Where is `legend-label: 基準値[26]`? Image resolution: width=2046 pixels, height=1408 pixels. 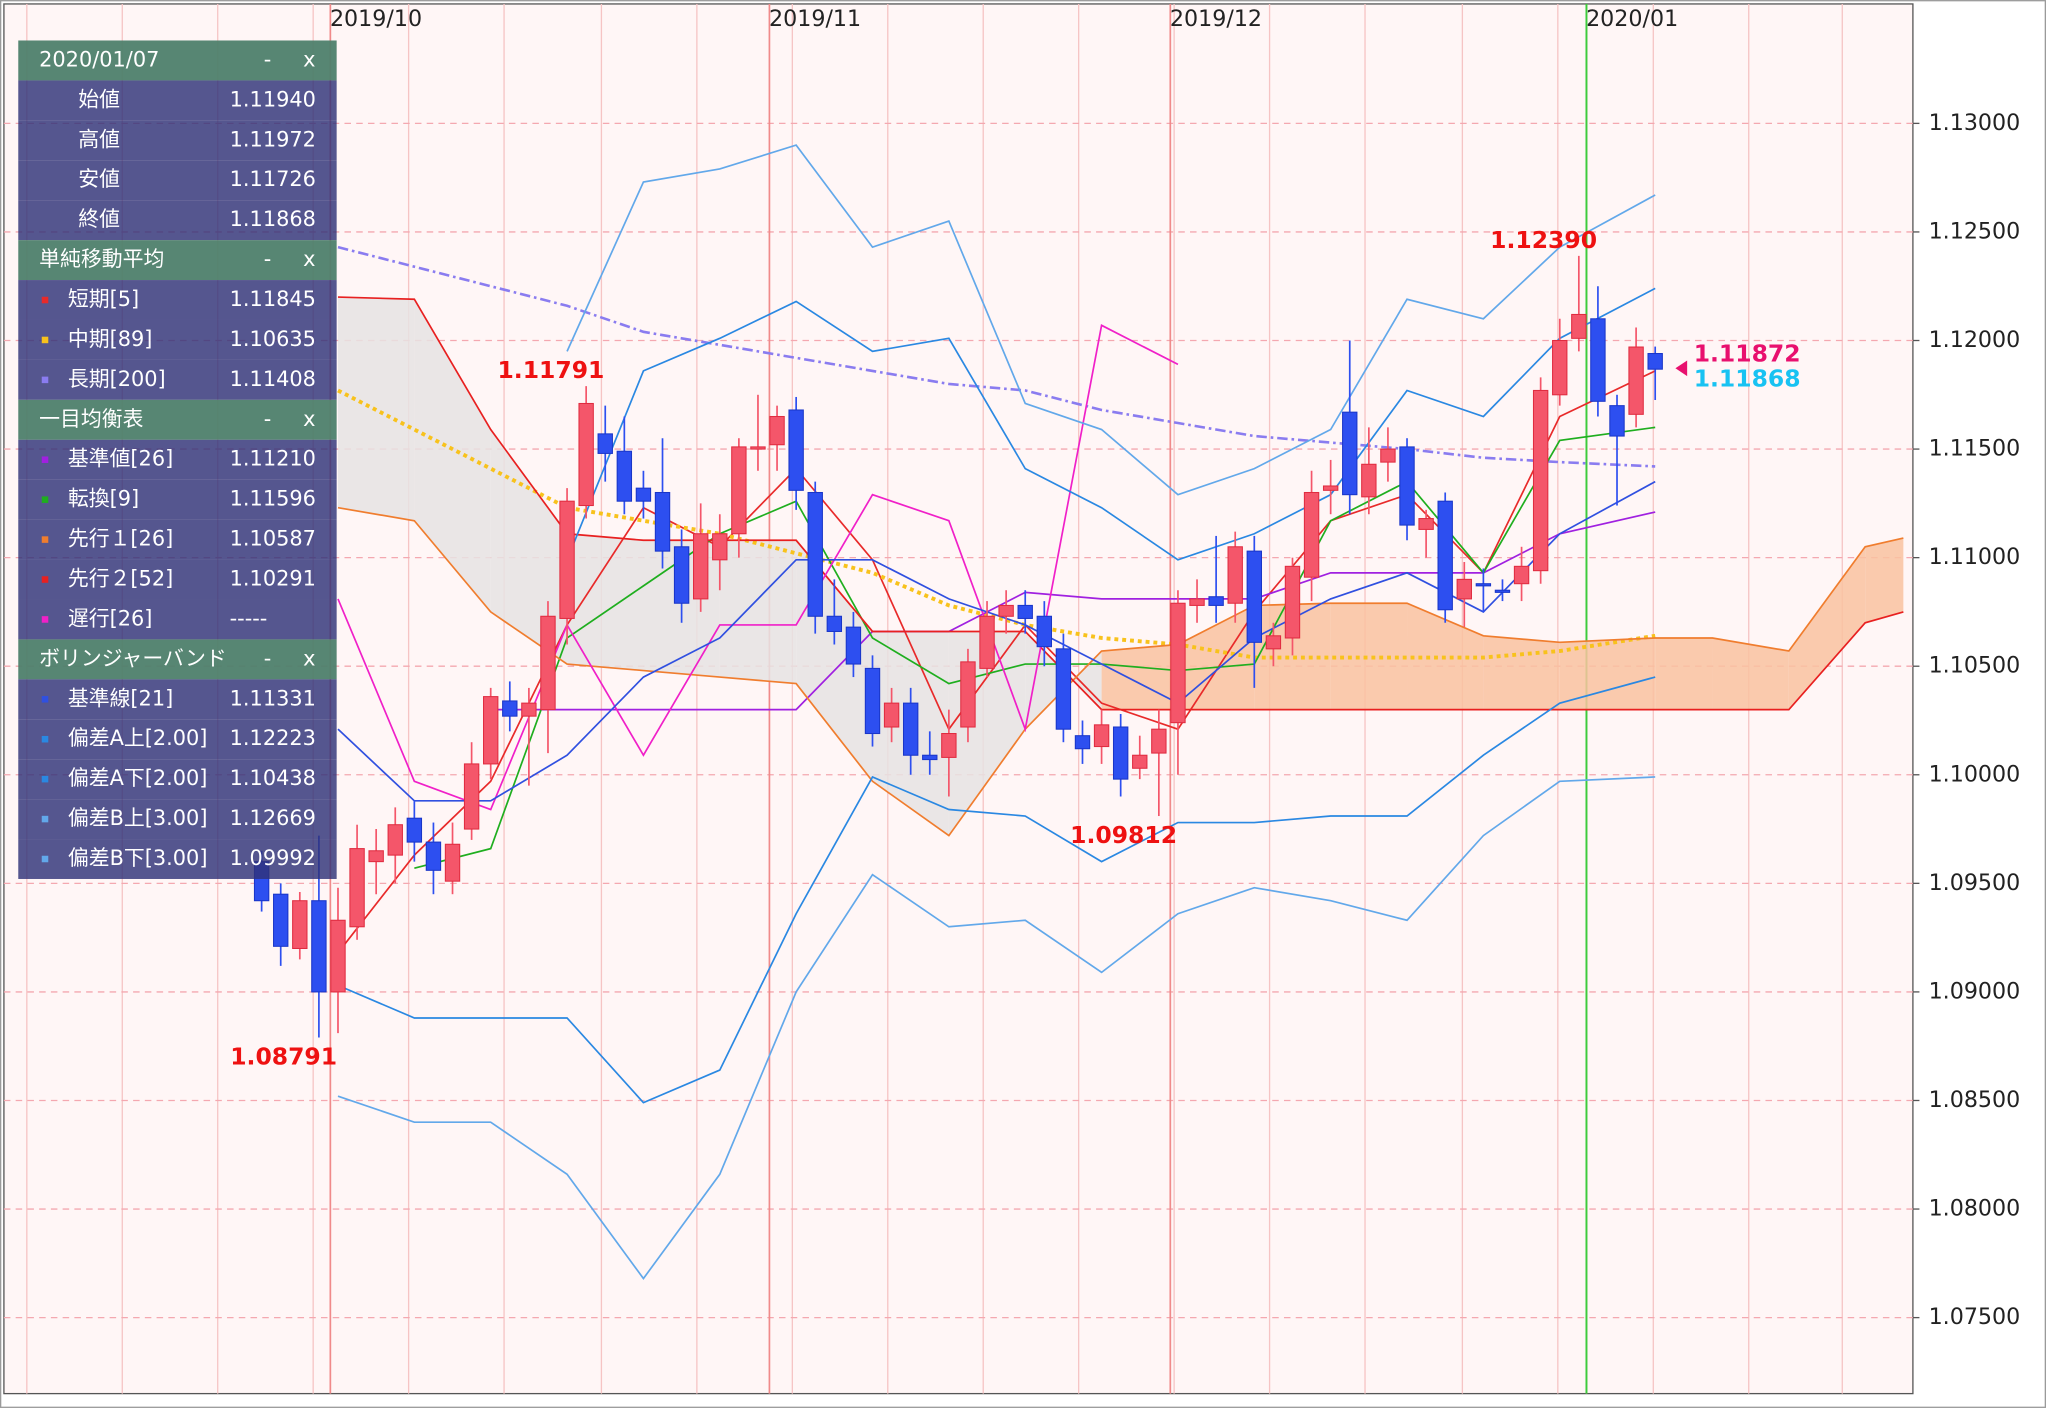
legend-label: 基準値[26] is located at coordinates (120, 459).